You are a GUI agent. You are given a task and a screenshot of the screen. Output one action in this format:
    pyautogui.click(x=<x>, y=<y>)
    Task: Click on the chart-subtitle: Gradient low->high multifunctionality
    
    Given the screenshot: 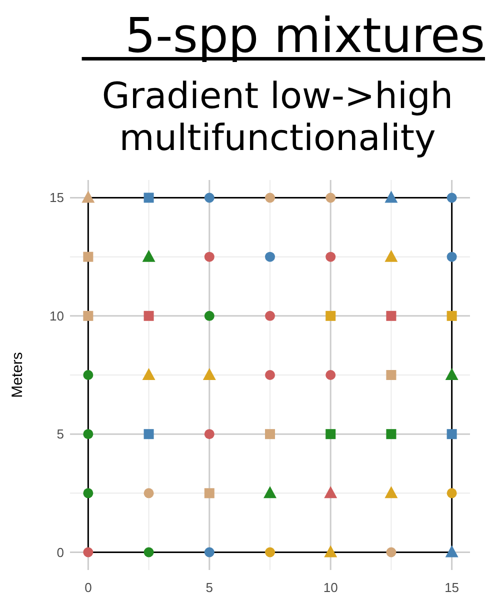 What is the action you would take?
    pyautogui.click(x=278, y=117)
    